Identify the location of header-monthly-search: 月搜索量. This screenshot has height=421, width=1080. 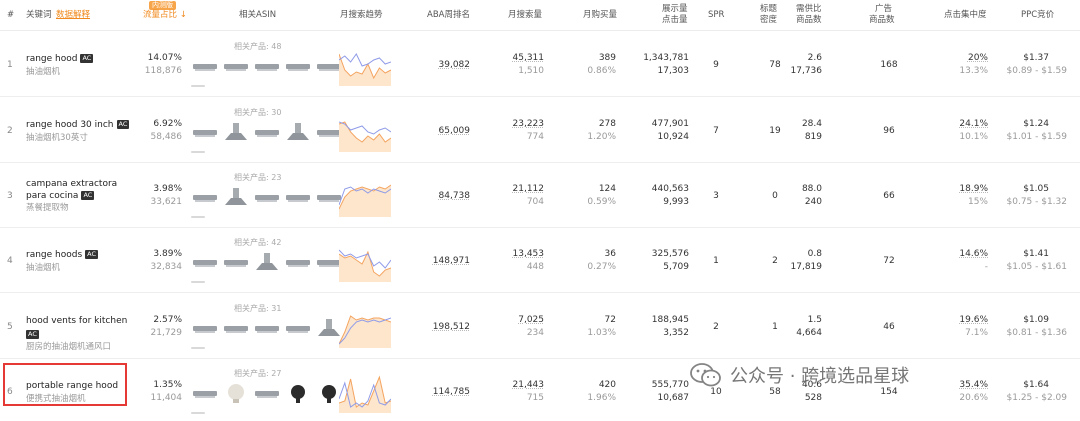
(525, 15).